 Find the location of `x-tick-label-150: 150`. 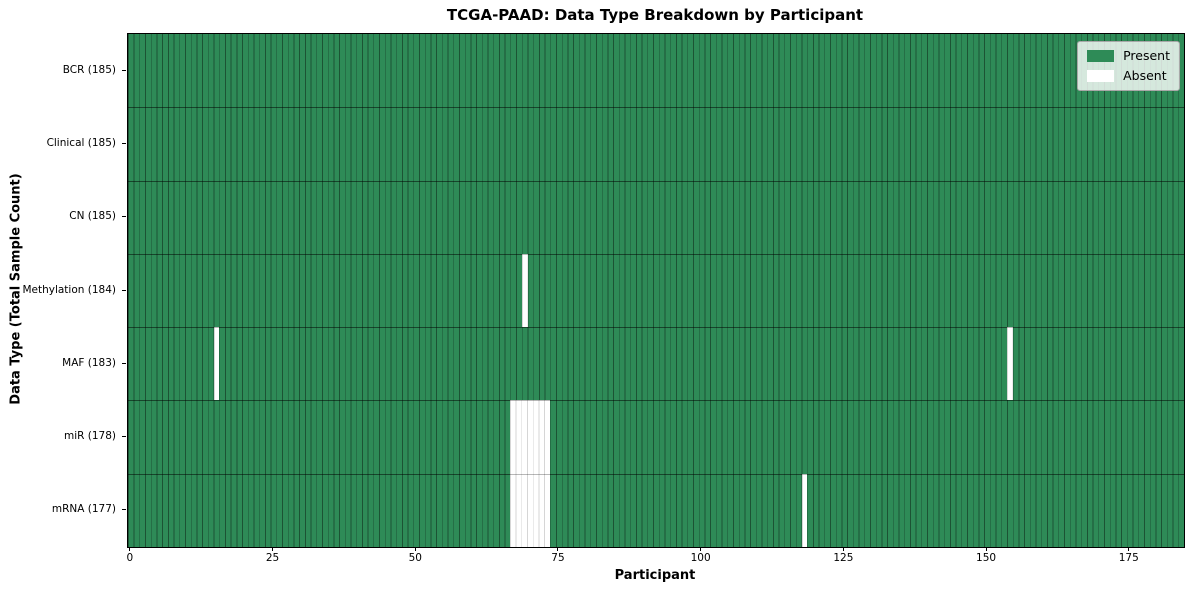

x-tick-label-150: 150 is located at coordinates (986, 558).